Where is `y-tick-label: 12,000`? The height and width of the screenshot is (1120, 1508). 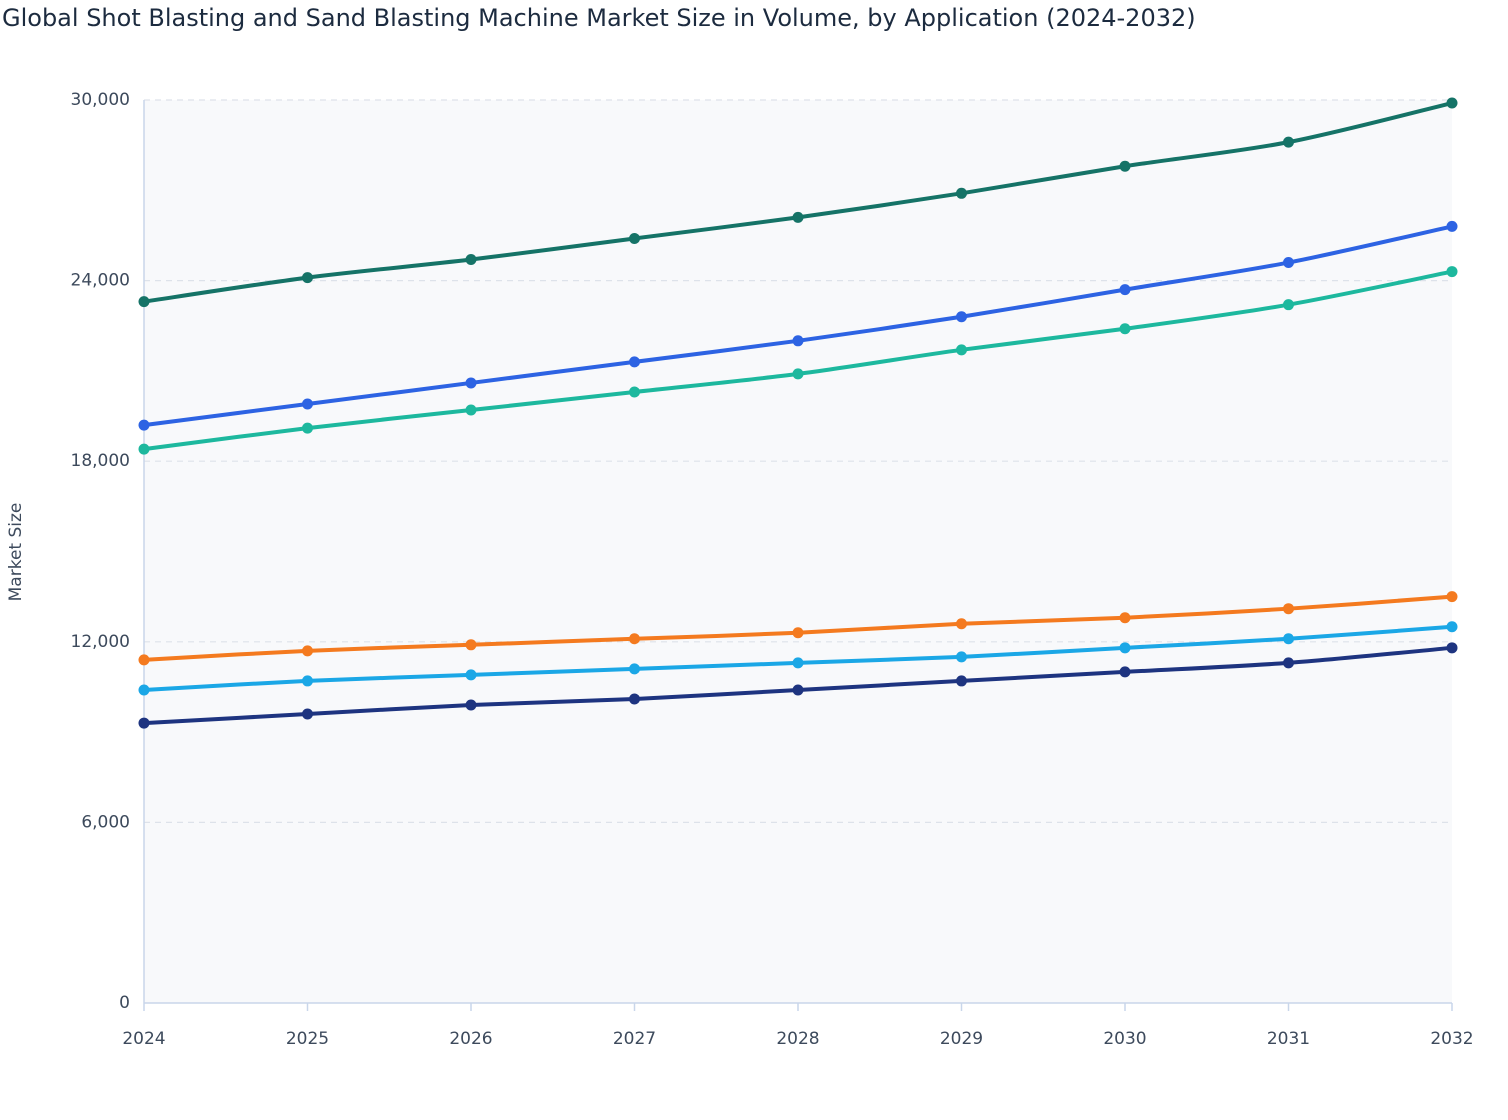
y-tick-label: 12,000 is located at coordinates (100, 642).